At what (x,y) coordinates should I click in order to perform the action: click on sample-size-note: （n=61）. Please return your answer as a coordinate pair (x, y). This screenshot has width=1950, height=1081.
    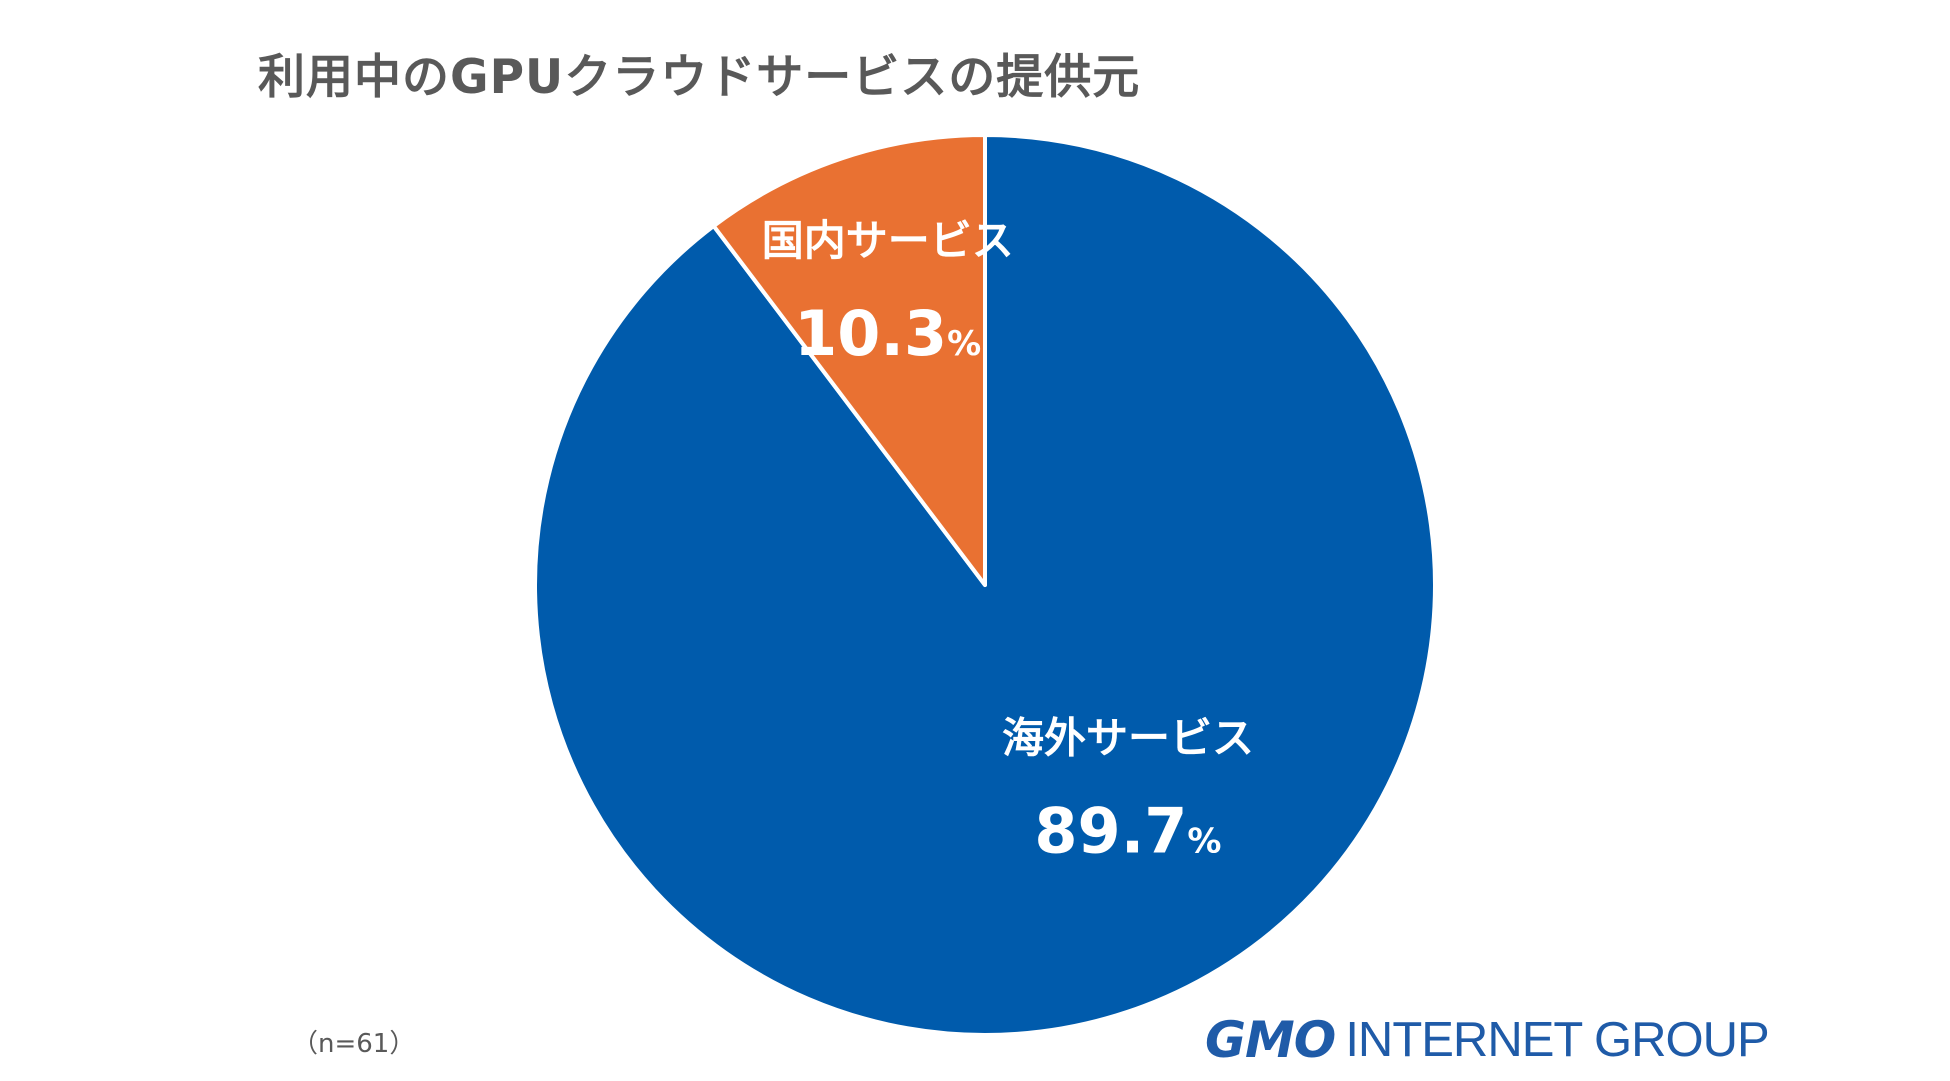
    Looking at the image, I should click on (354, 1044).